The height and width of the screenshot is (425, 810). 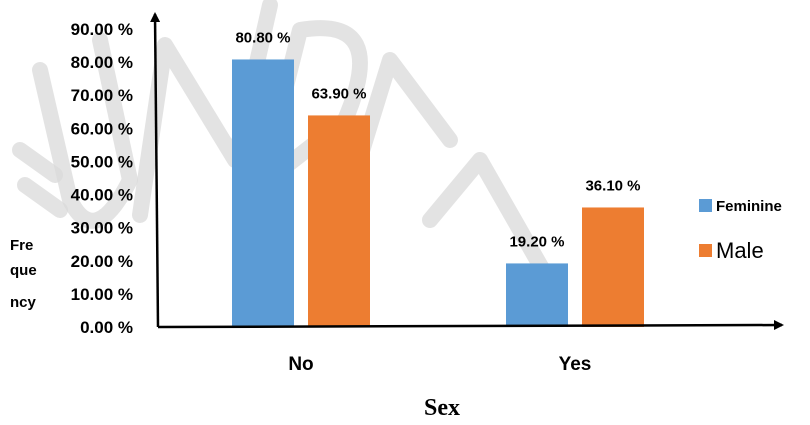 What do you see at coordinates (705, 205) in the screenshot?
I see `legend-swatch-feminine` at bounding box center [705, 205].